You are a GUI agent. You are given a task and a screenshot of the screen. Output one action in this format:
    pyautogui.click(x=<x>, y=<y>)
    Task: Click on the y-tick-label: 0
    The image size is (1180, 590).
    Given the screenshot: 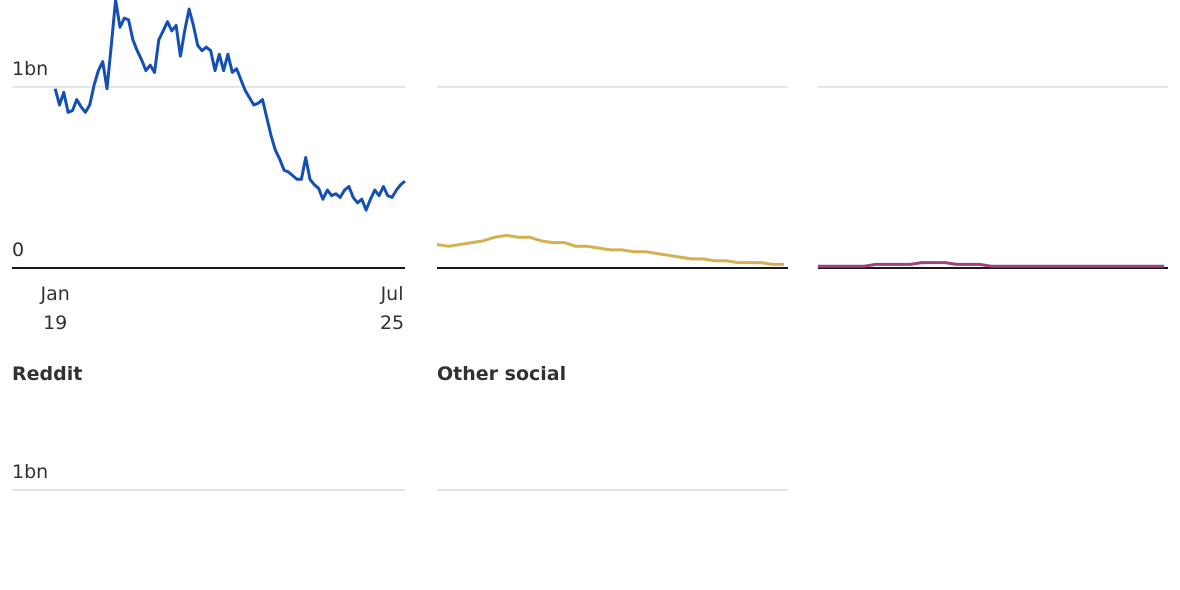 What is the action you would take?
    pyautogui.click(x=18, y=250)
    